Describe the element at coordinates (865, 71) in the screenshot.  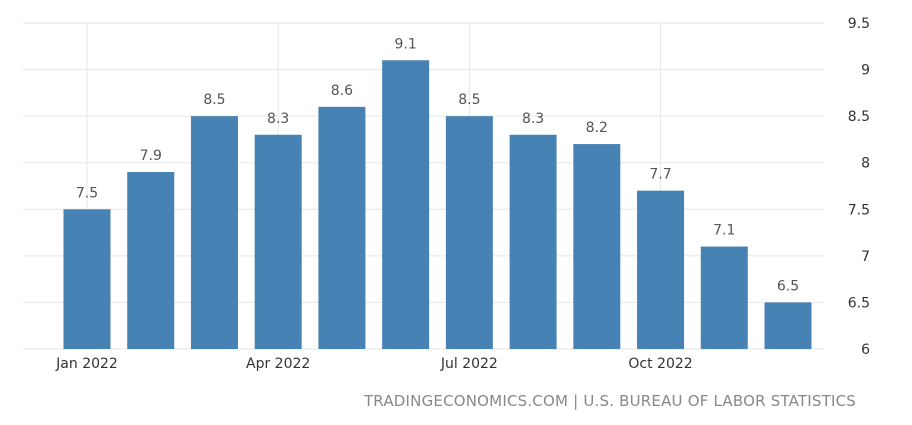
I see `y-tick-label: 9` at that location.